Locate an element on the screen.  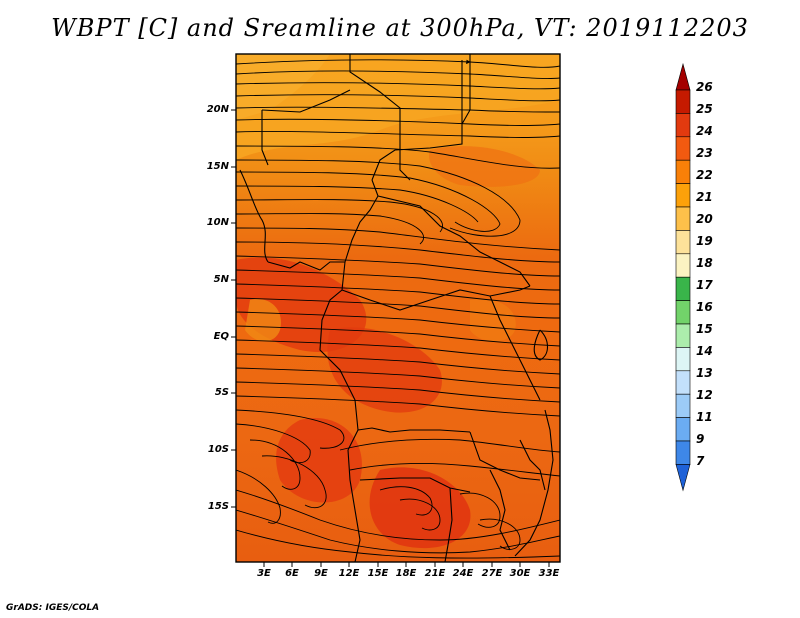
lat-label-20n: 20N is located at coordinates (217, 109).